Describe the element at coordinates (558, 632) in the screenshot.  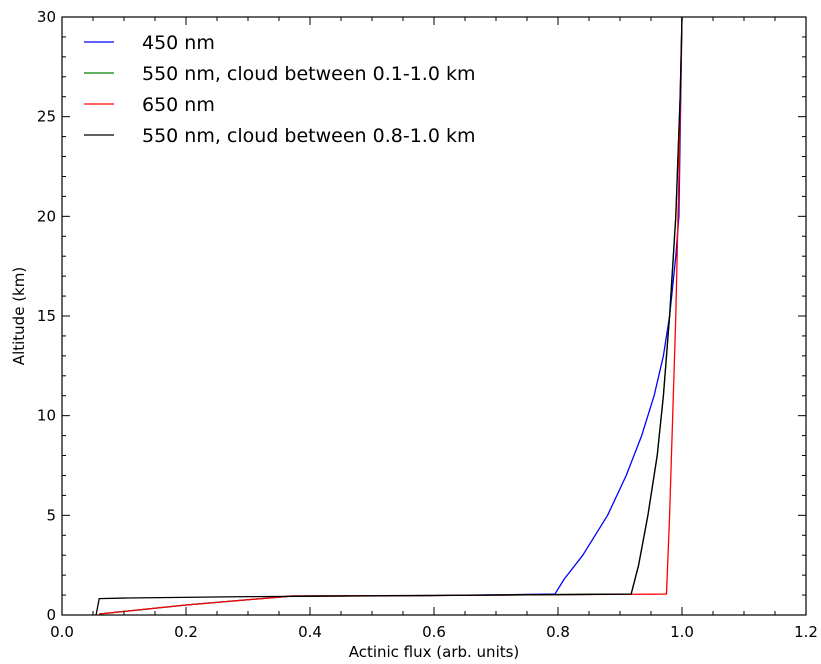
I see `x-tick-label: 0.8` at that location.